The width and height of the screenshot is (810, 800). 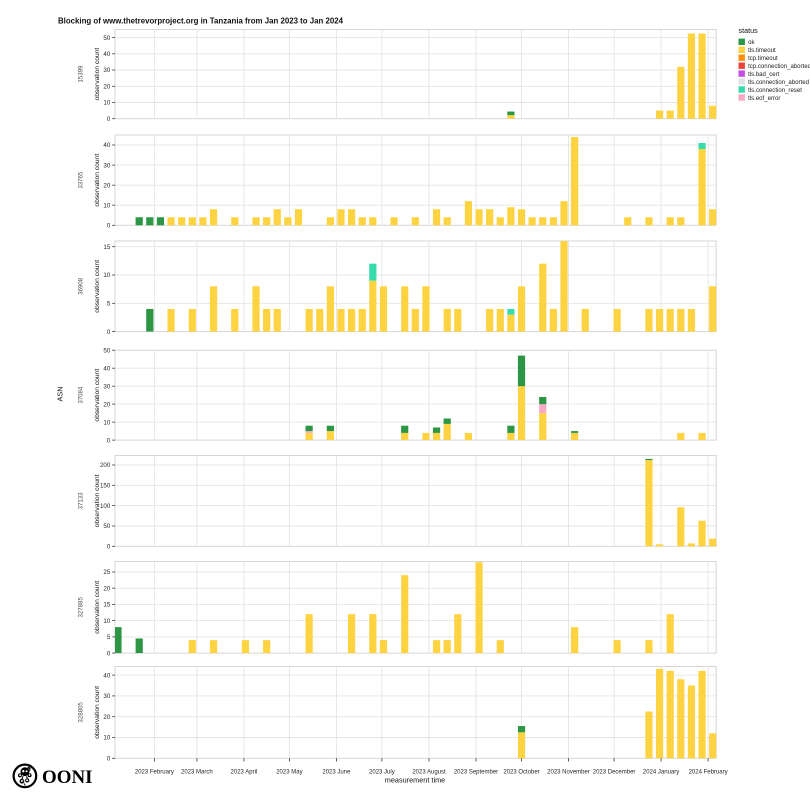 What do you see at coordinates (661, 773) in the screenshot?
I see `svg-text: 2024 January` at bounding box center [661, 773].